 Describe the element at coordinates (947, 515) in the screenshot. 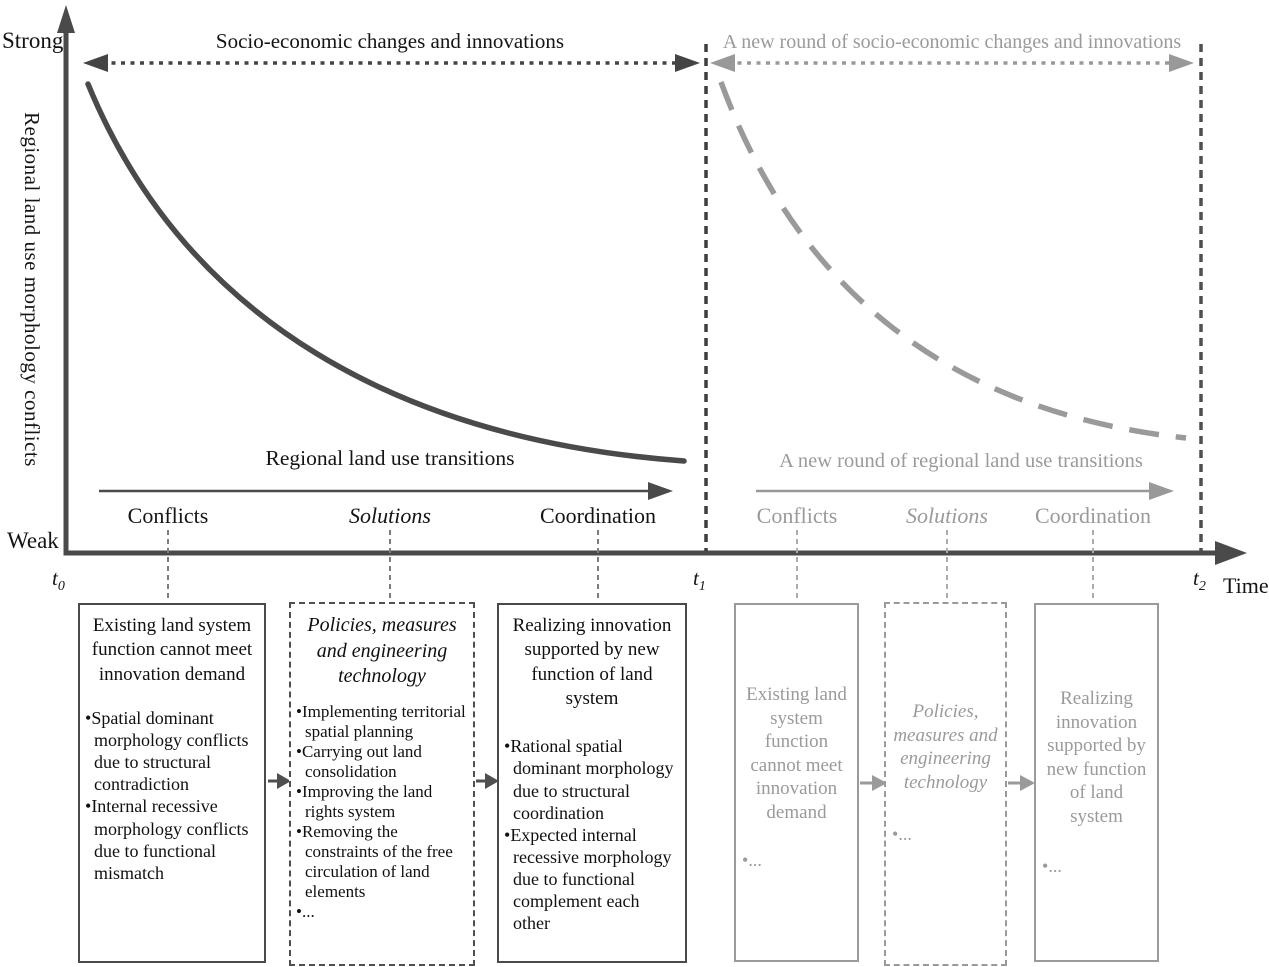

I see `phase2-stage-solutions: Solutions` at that location.